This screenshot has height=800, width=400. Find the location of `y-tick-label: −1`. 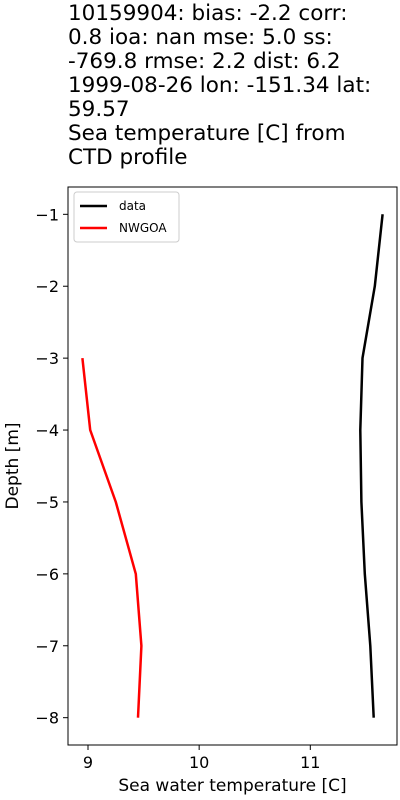

y-tick-label: −1 is located at coordinates (47, 214).